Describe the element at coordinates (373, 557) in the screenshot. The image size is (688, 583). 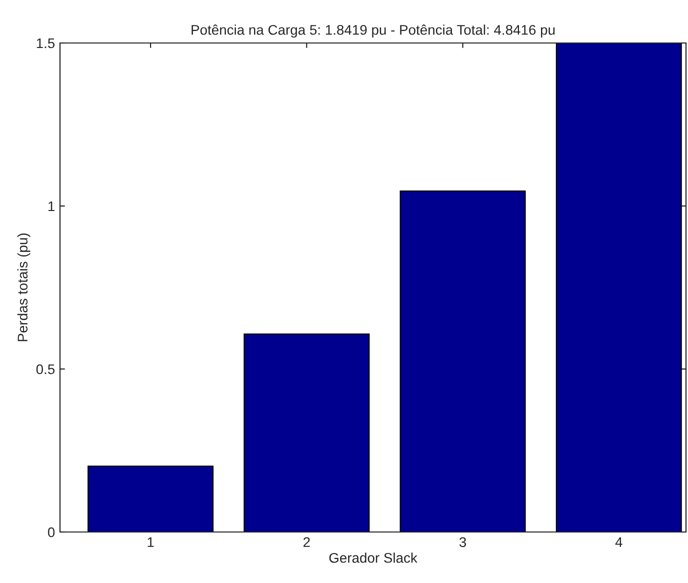
I see `x-axis-title: Gerador Slack` at that location.